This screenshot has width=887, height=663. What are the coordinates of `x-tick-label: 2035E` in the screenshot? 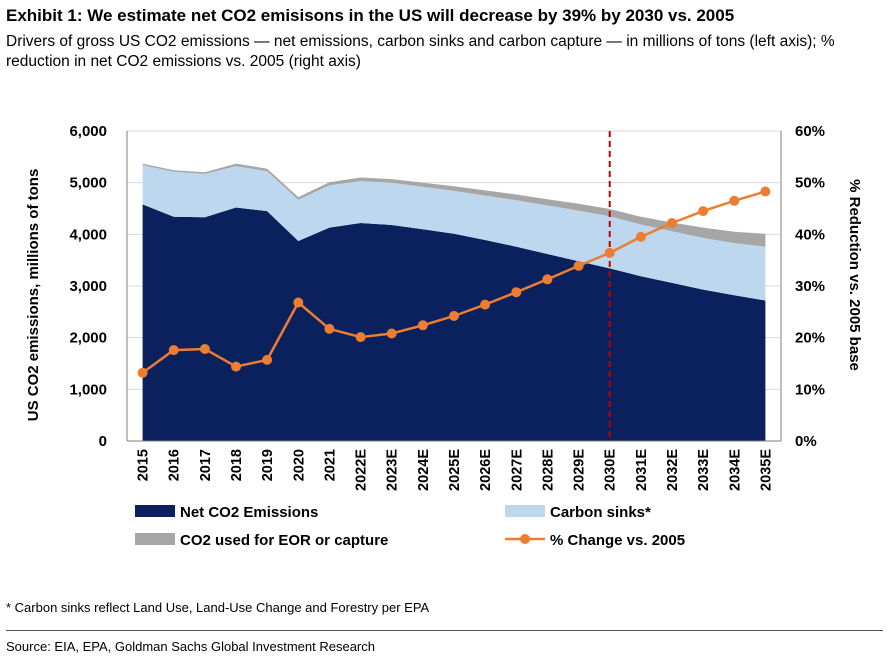 It's located at (766, 470).